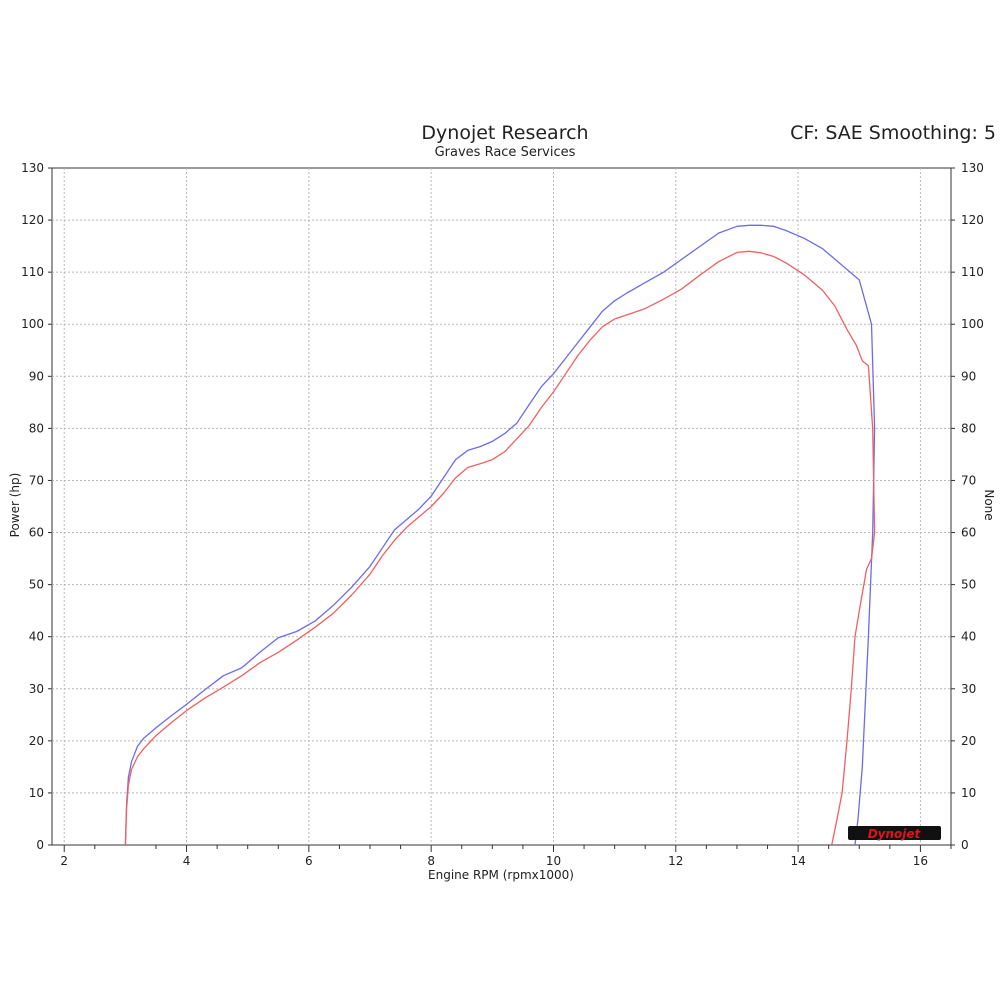 Image resolution: width=1000 pixels, height=1000 pixels. Describe the element at coordinates (968, 637) in the screenshot. I see `y-tick-label-right: 40` at that location.